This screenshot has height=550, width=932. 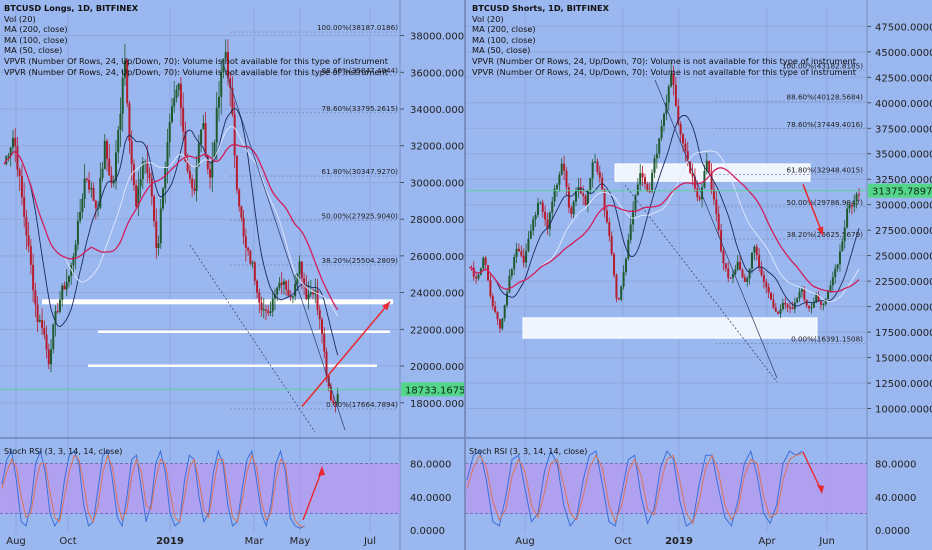 I want to click on shorts-chart-title: BTCUSD Shorts, 1D, BITFINEX, so click(x=540, y=8).